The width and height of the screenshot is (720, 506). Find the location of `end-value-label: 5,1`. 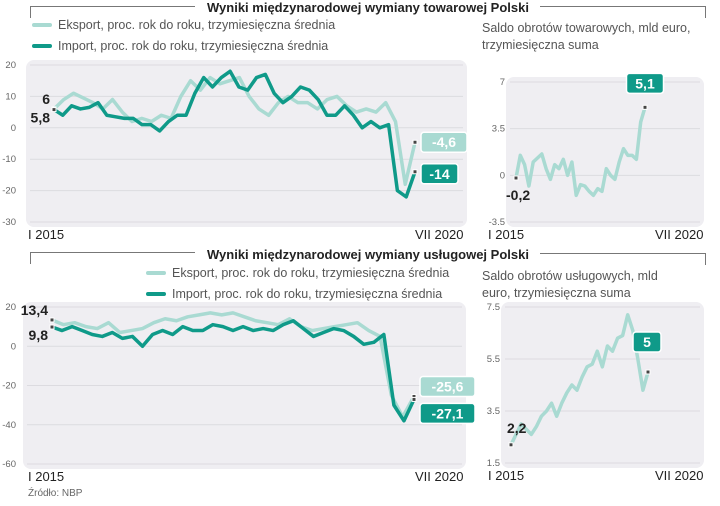

end-value-label: 5,1 is located at coordinates (645, 83).